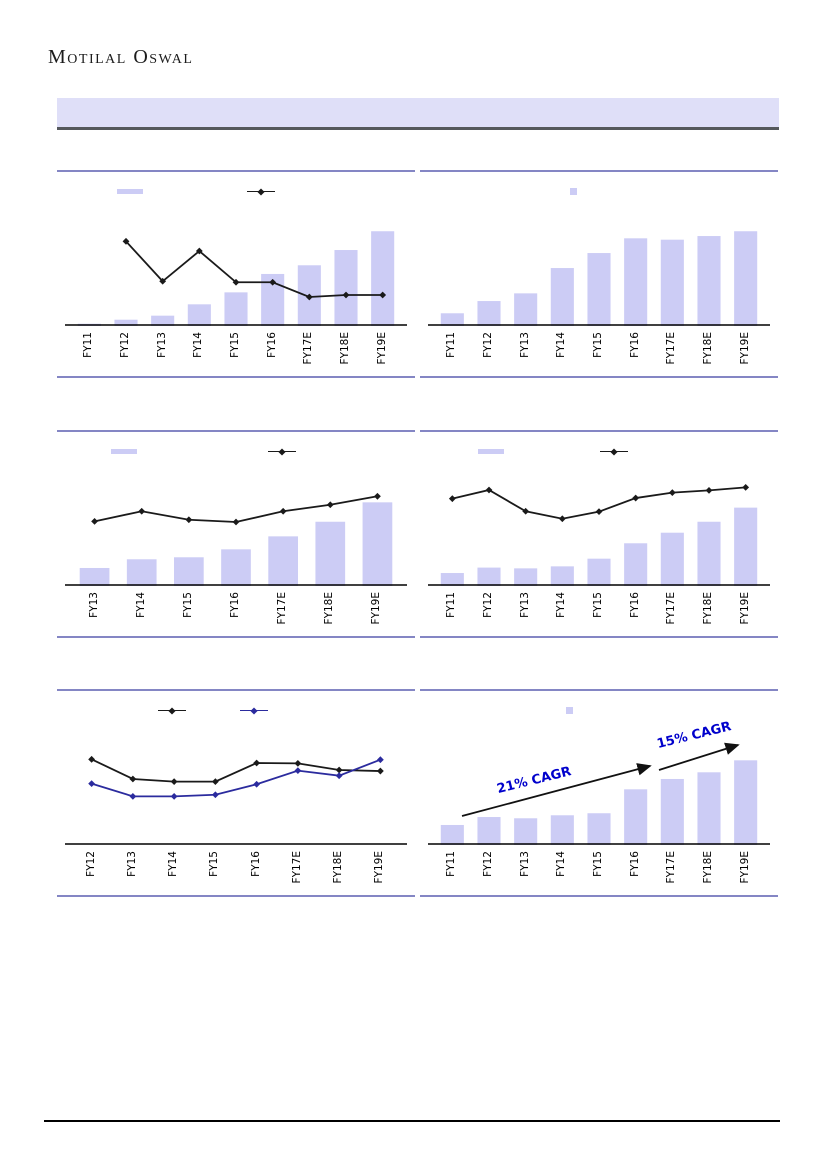 This screenshot has width=827, height=1169. I want to click on footer-divider, so click(412, 1121).